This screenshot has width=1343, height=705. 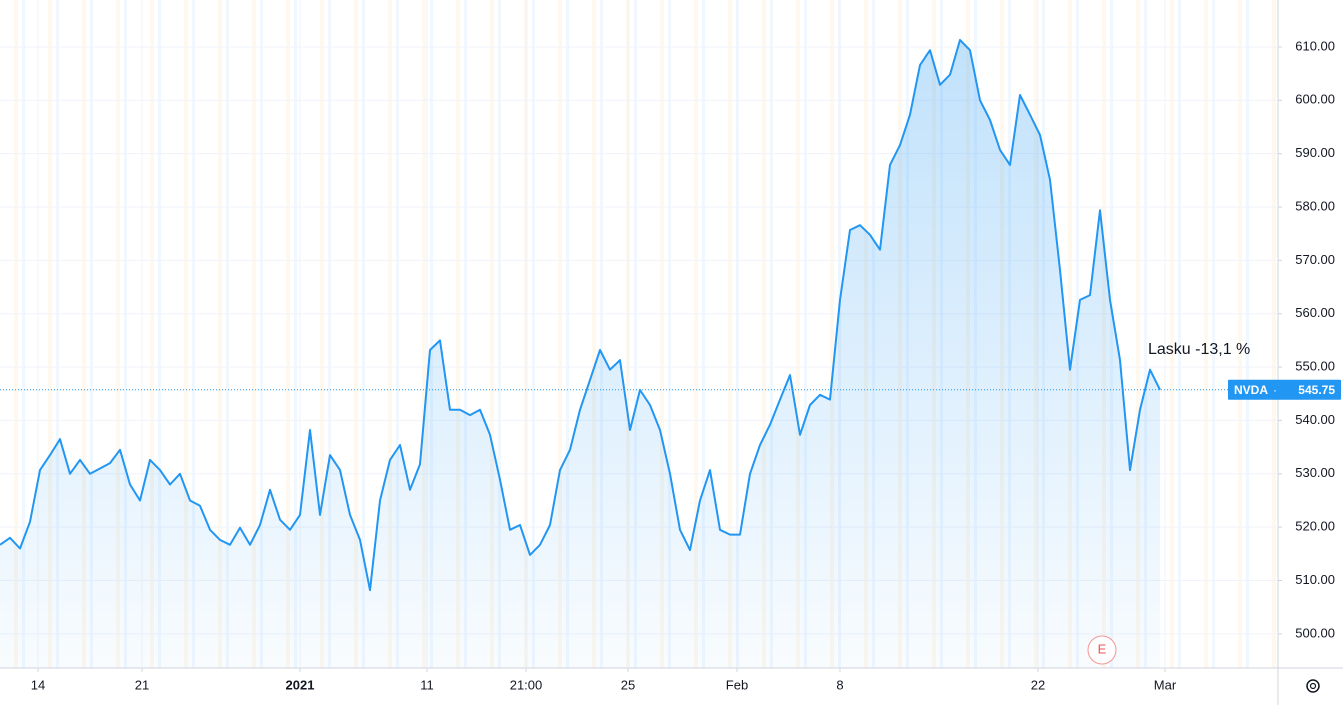 What do you see at coordinates (1315, 579) in the screenshot?
I see `y-tick-label: 510.00` at bounding box center [1315, 579].